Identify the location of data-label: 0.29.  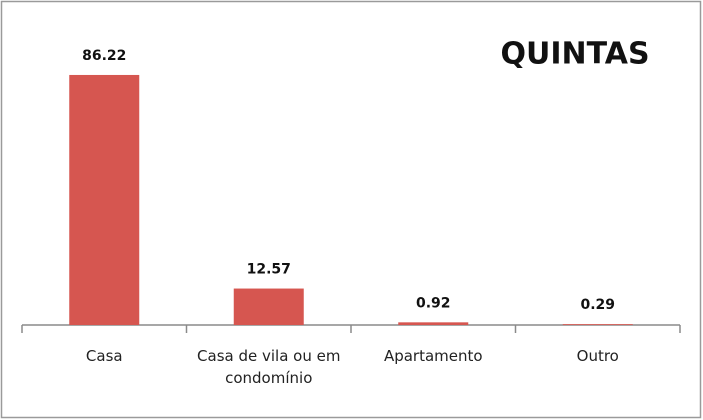
(597, 305).